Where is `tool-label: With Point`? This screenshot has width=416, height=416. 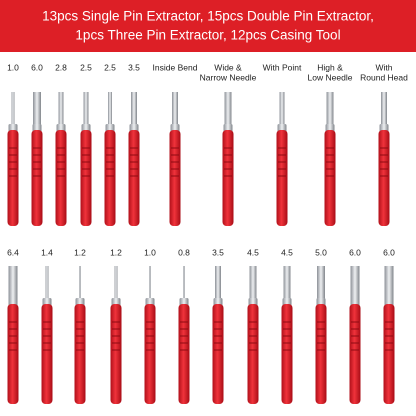
tool-label: With Point is located at coordinates (282, 67).